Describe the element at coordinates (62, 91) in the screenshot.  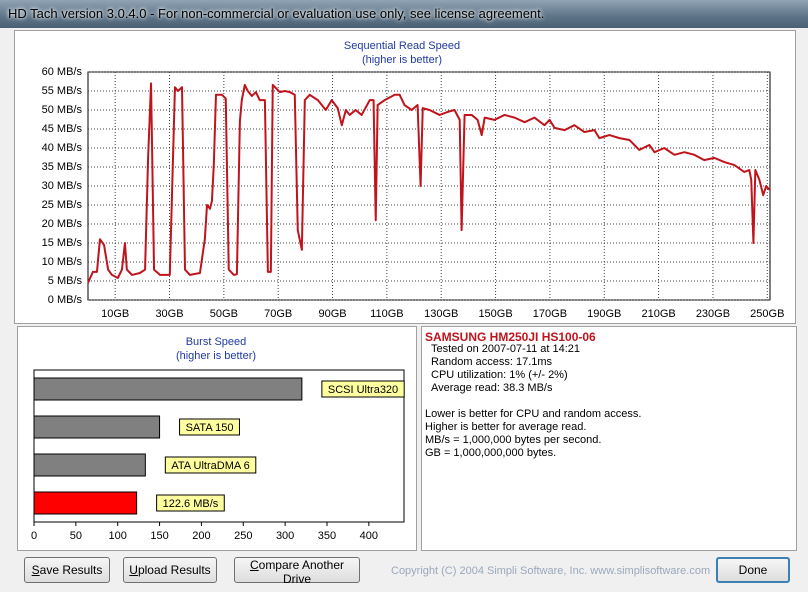
I see `y-tick-label: 55 MB/s` at that location.